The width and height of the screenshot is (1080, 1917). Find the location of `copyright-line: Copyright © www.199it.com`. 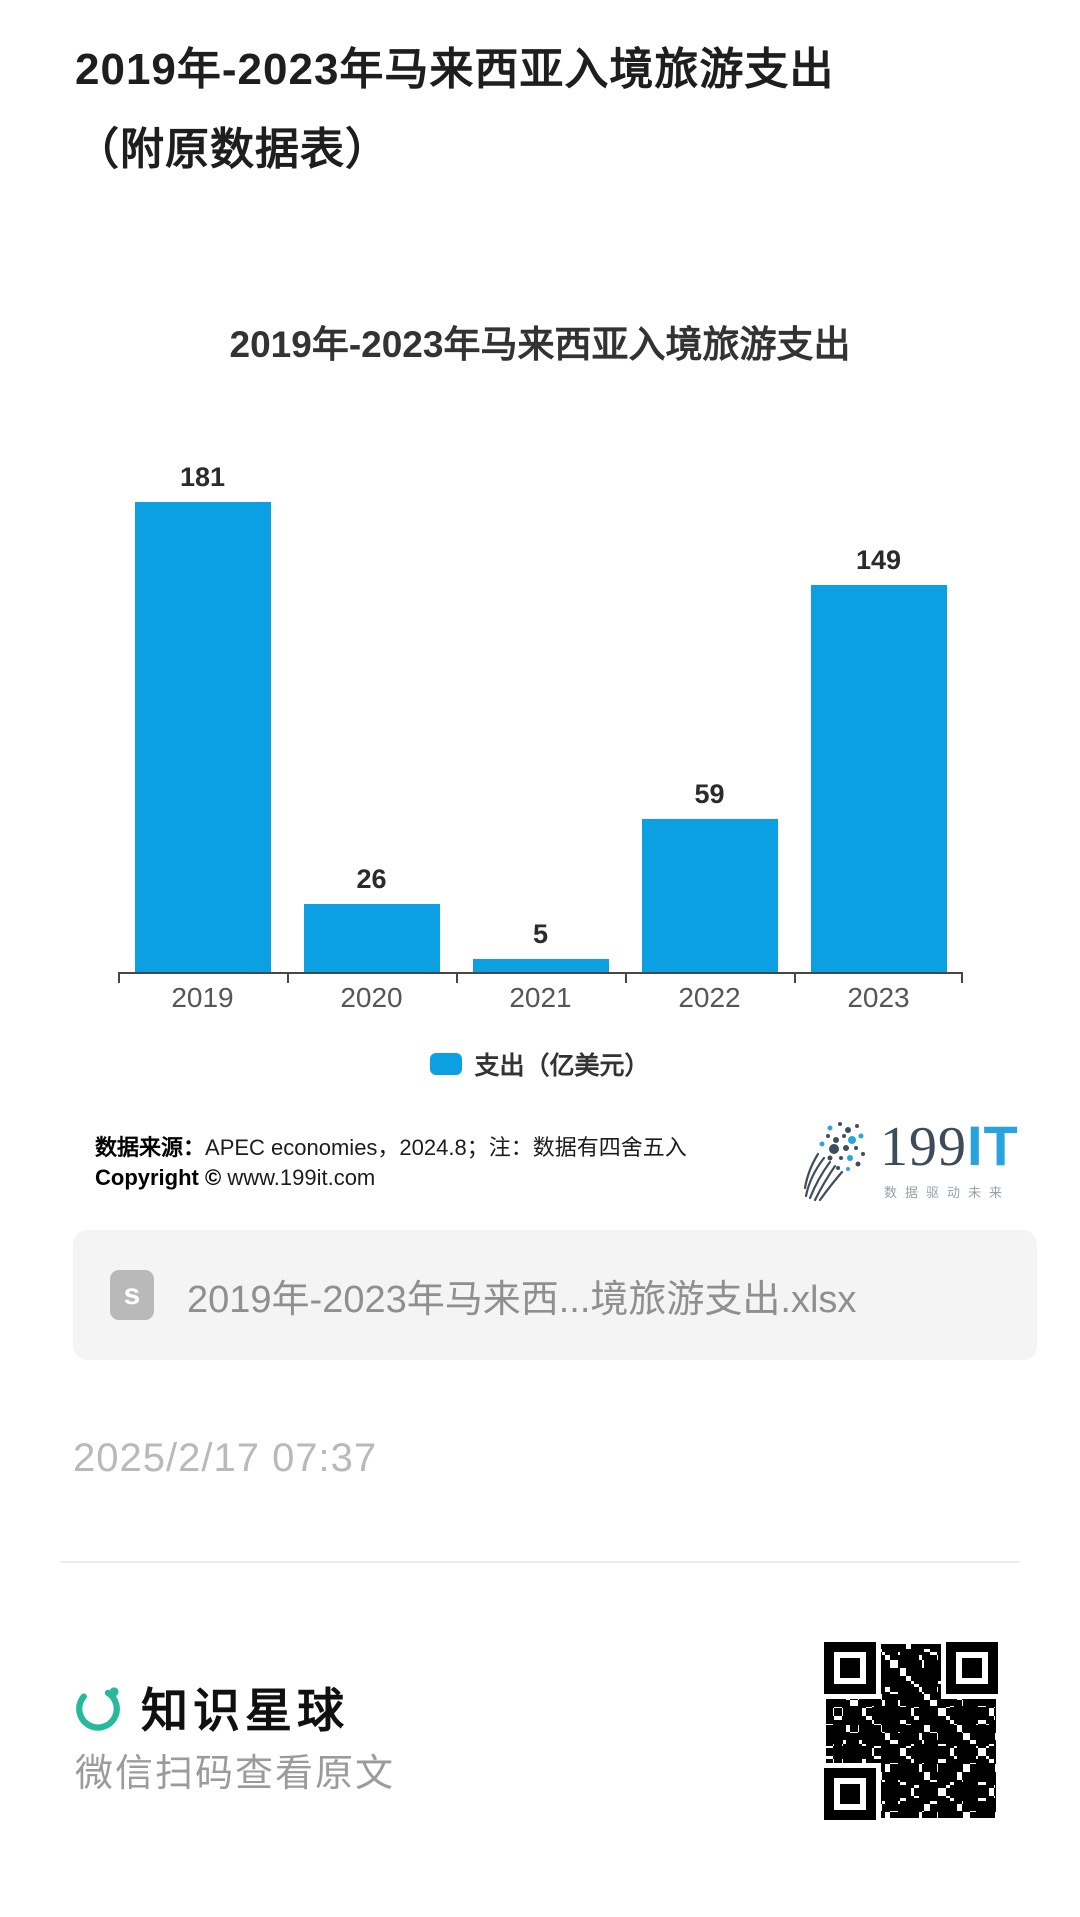

copyright-line: Copyright © www.199it.com is located at coordinates (391, 1178).